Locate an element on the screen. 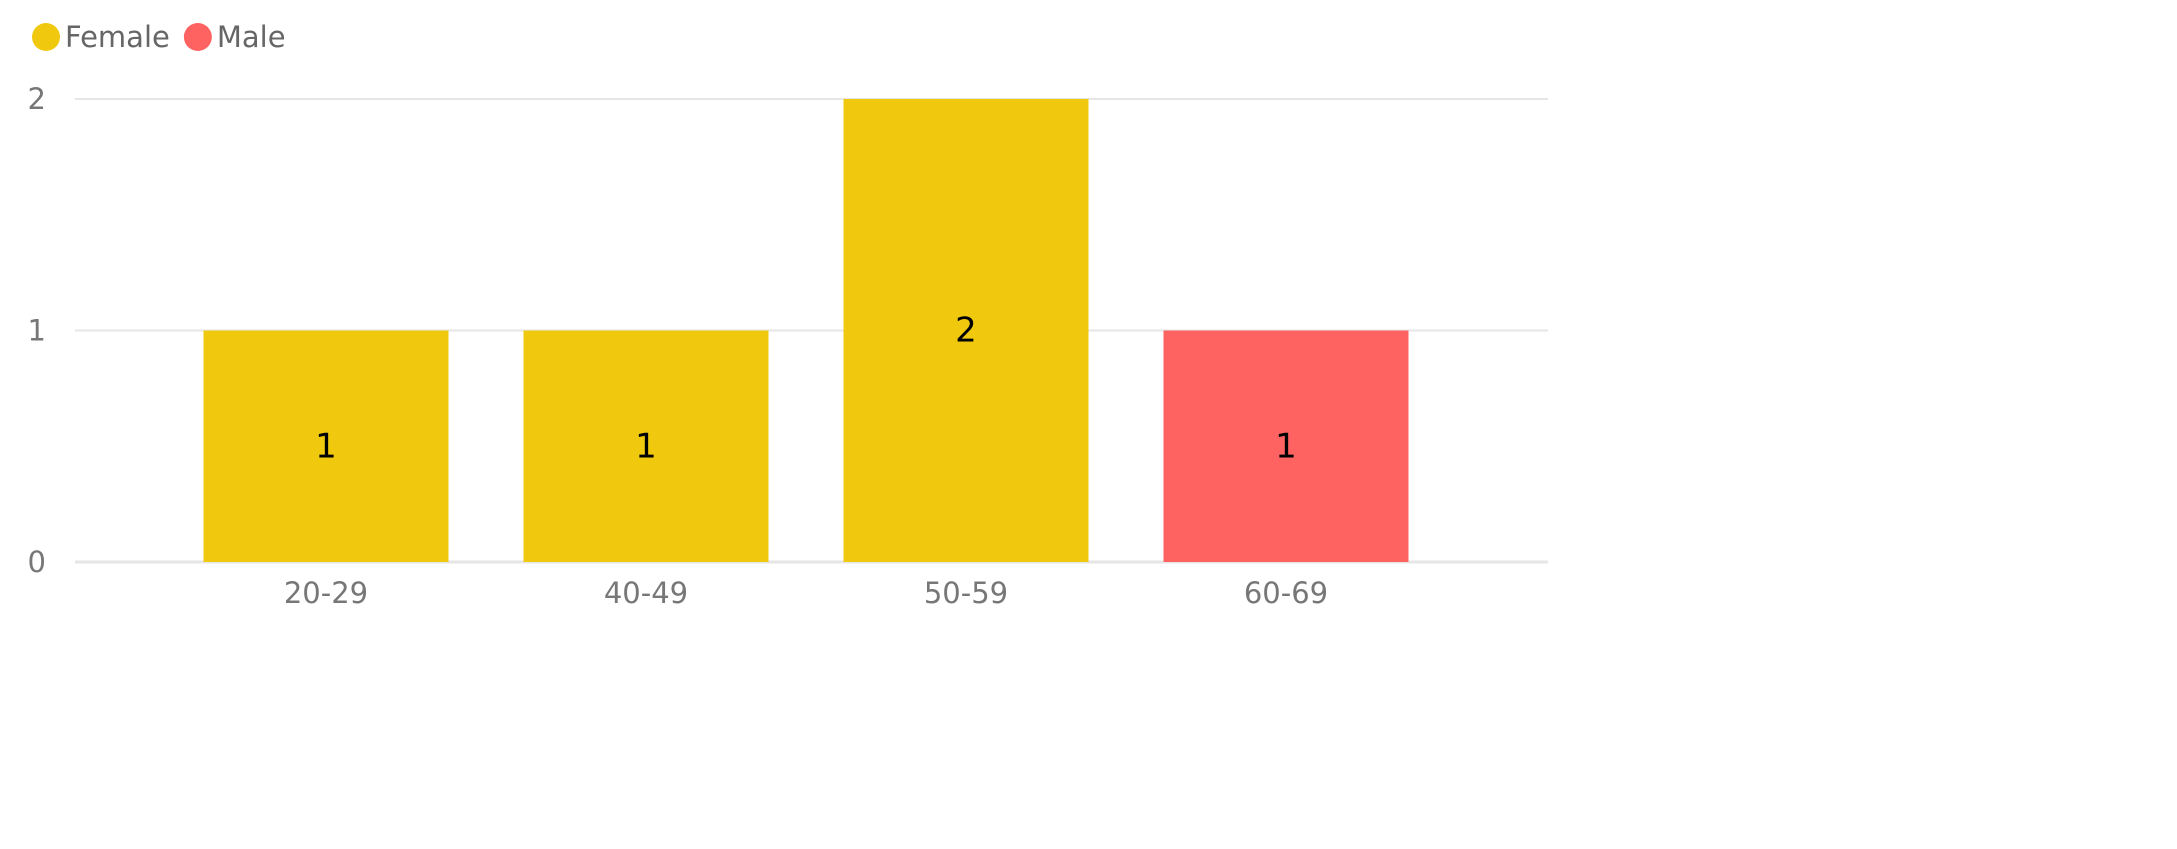 The image size is (2177, 849). x-tick-label: 50-59 is located at coordinates (966, 593).